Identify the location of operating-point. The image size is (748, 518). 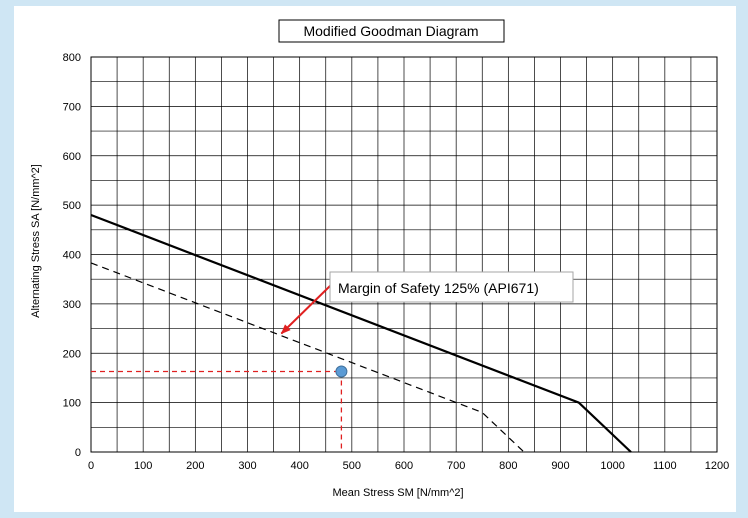
(341, 371).